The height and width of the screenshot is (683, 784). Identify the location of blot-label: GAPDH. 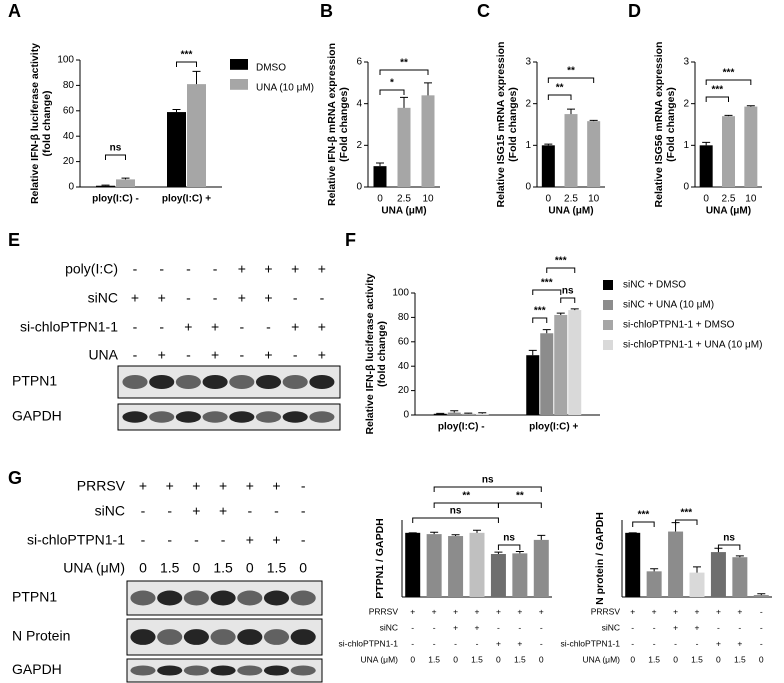
(37, 416).